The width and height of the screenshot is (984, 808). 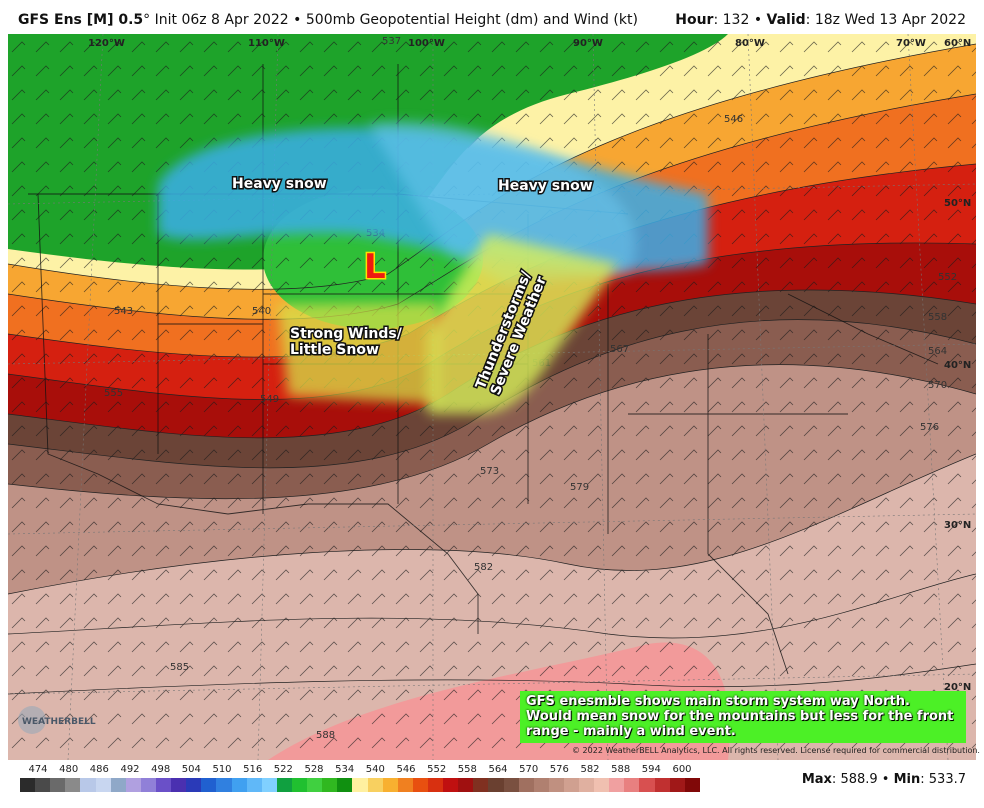 I want to click on contour-label: 582, so click(x=483, y=567).